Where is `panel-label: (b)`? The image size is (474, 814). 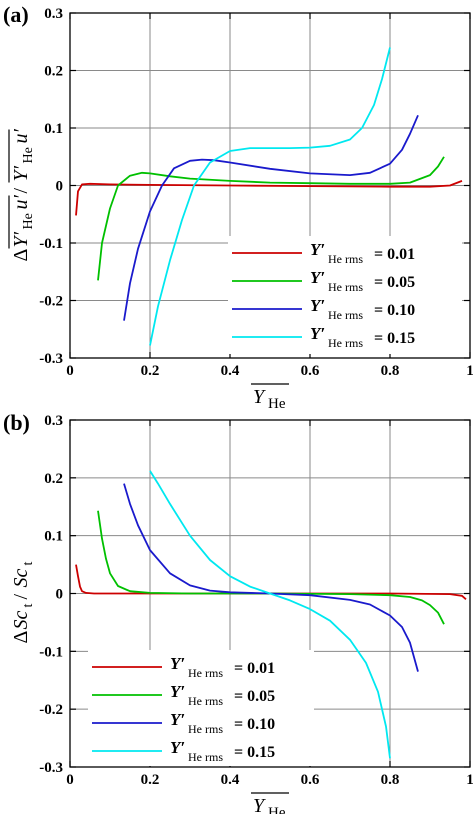
panel-label: (b) is located at coordinates (16, 422).